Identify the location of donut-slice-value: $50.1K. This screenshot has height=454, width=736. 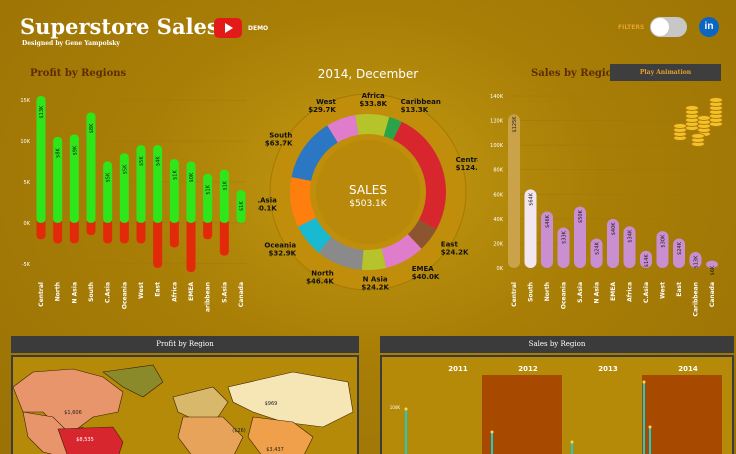
(267, 208).